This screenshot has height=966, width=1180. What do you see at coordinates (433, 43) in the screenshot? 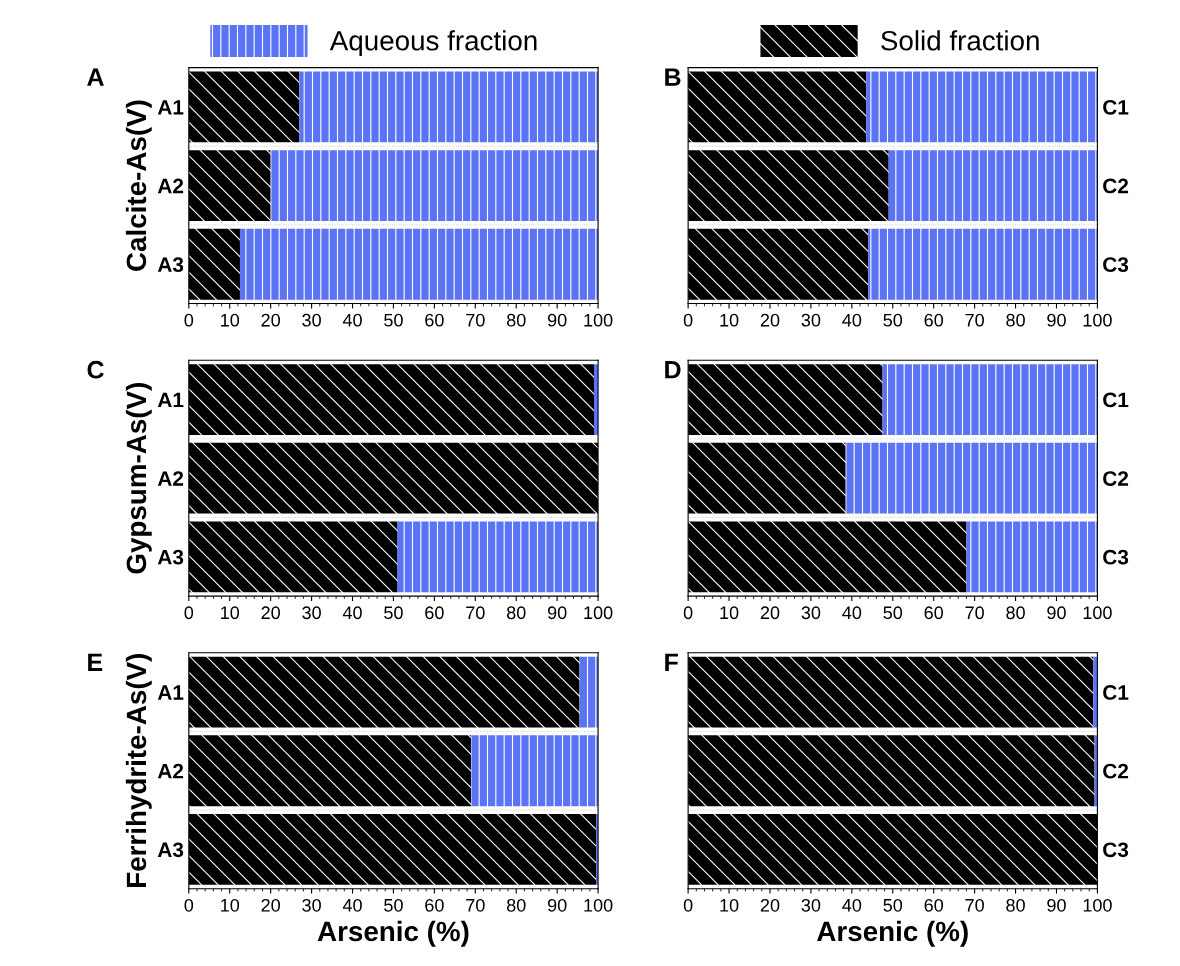
I see `legend-label: Aqueous fraction` at bounding box center [433, 43].